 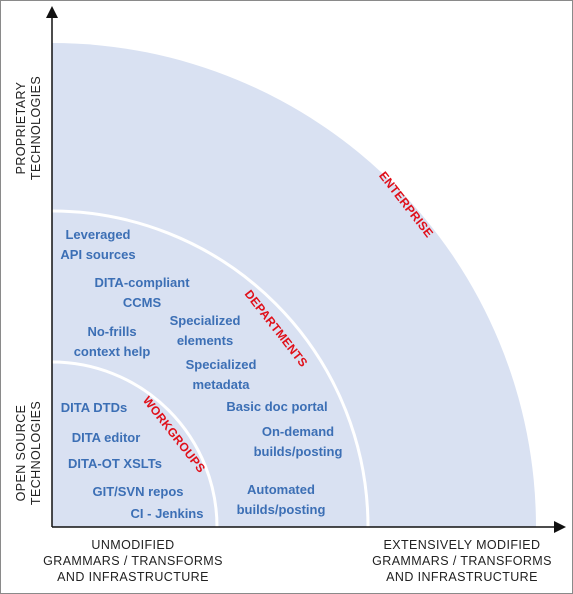 I want to click on svg-text: Leveraged, so click(x=97, y=234).